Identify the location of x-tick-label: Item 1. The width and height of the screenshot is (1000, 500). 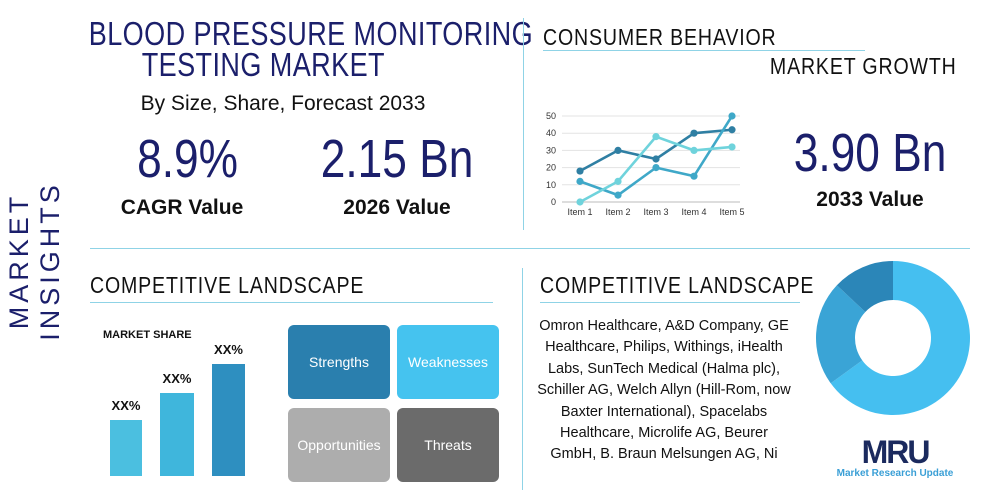
(579, 212).